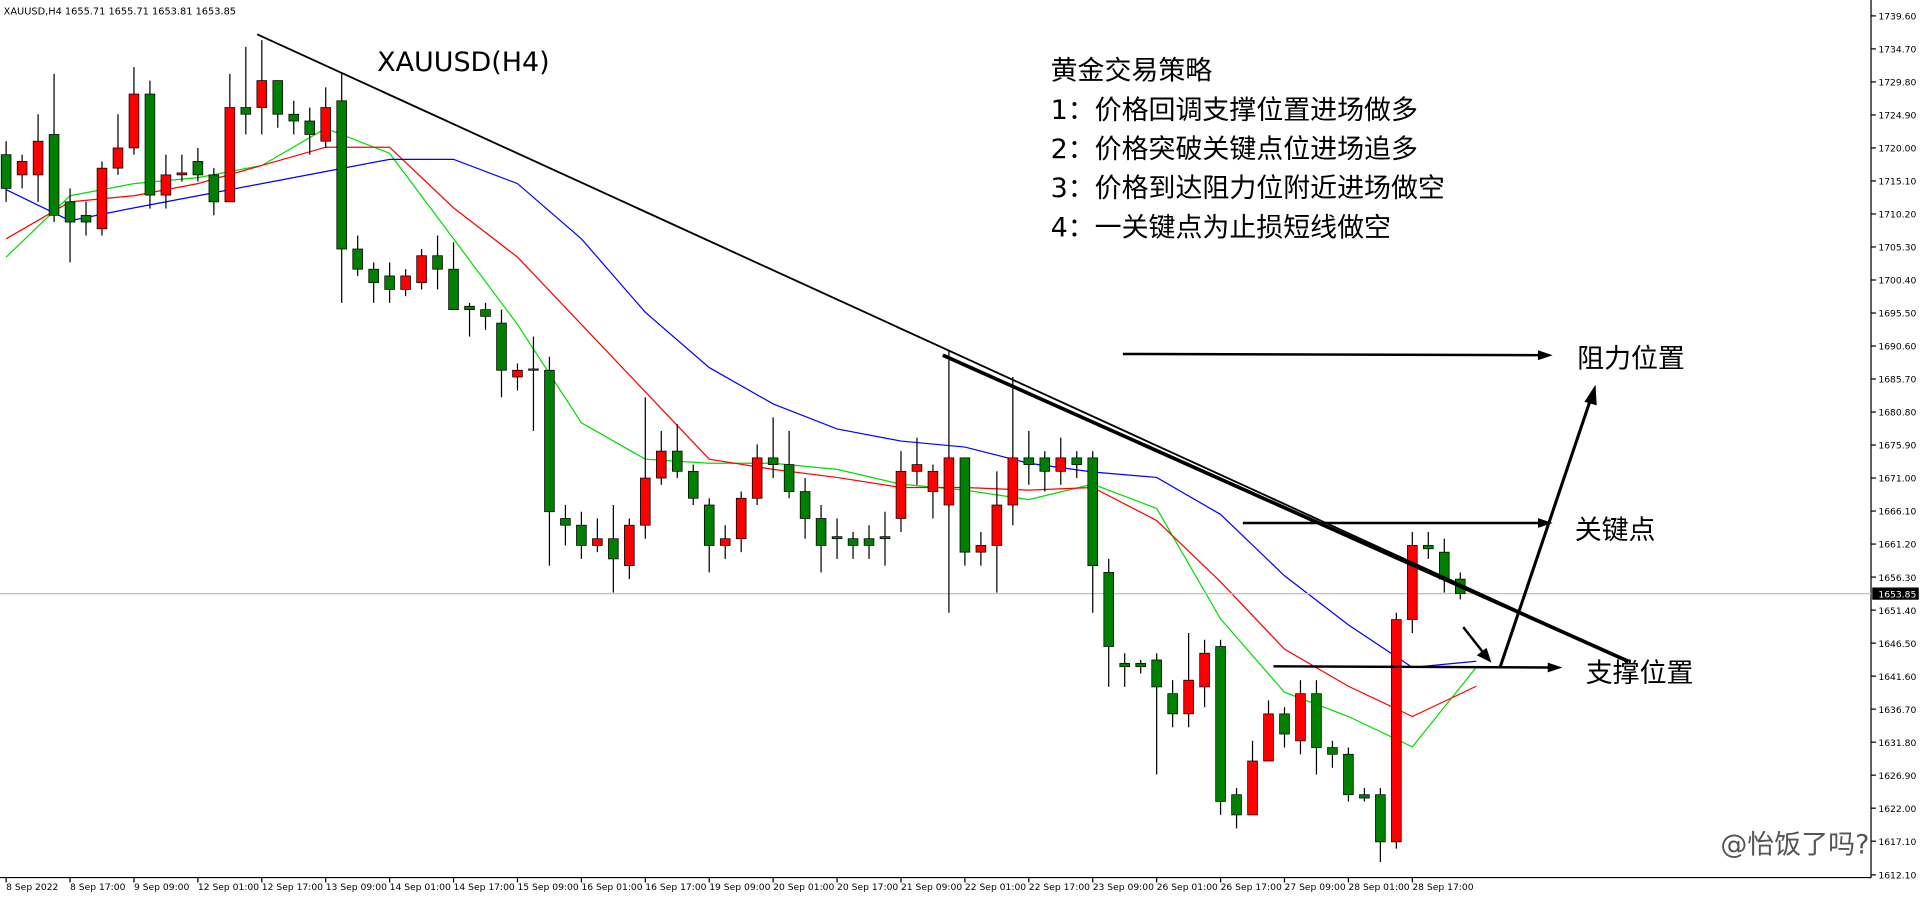 Image resolution: width=1920 pixels, height=899 pixels. Describe the element at coordinates (1615, 530) in the screenshot. I see `annotation: 关键点` at that location.